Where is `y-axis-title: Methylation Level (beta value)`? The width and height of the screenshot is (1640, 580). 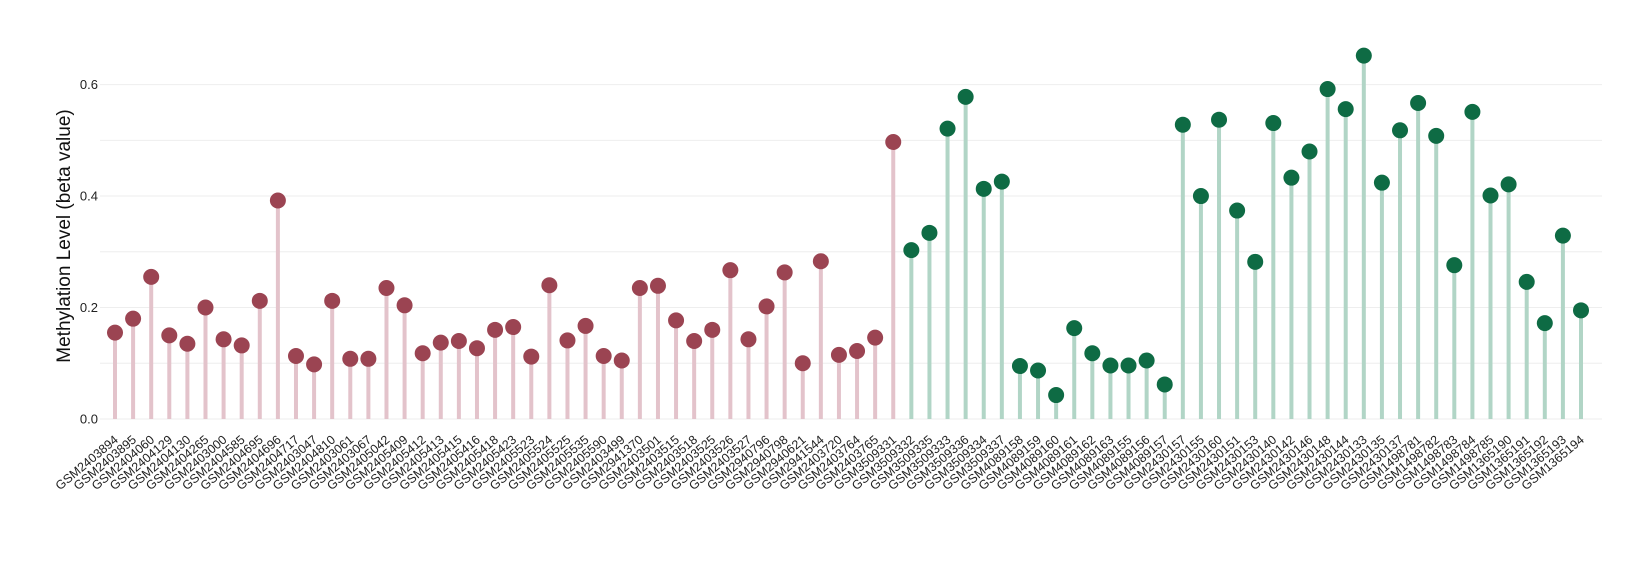 y-axis-title: Methylation Level (beta value) is located at coordinates (64, 235).